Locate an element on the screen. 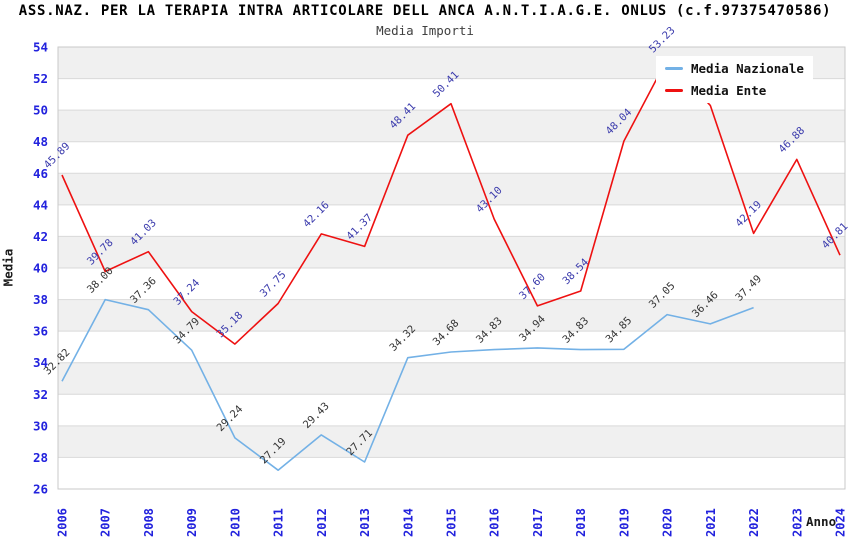 Image resolution: width=850 pixels, height=550 pixels. x-tick-label: 2021 is located at coordinates (711, 522).